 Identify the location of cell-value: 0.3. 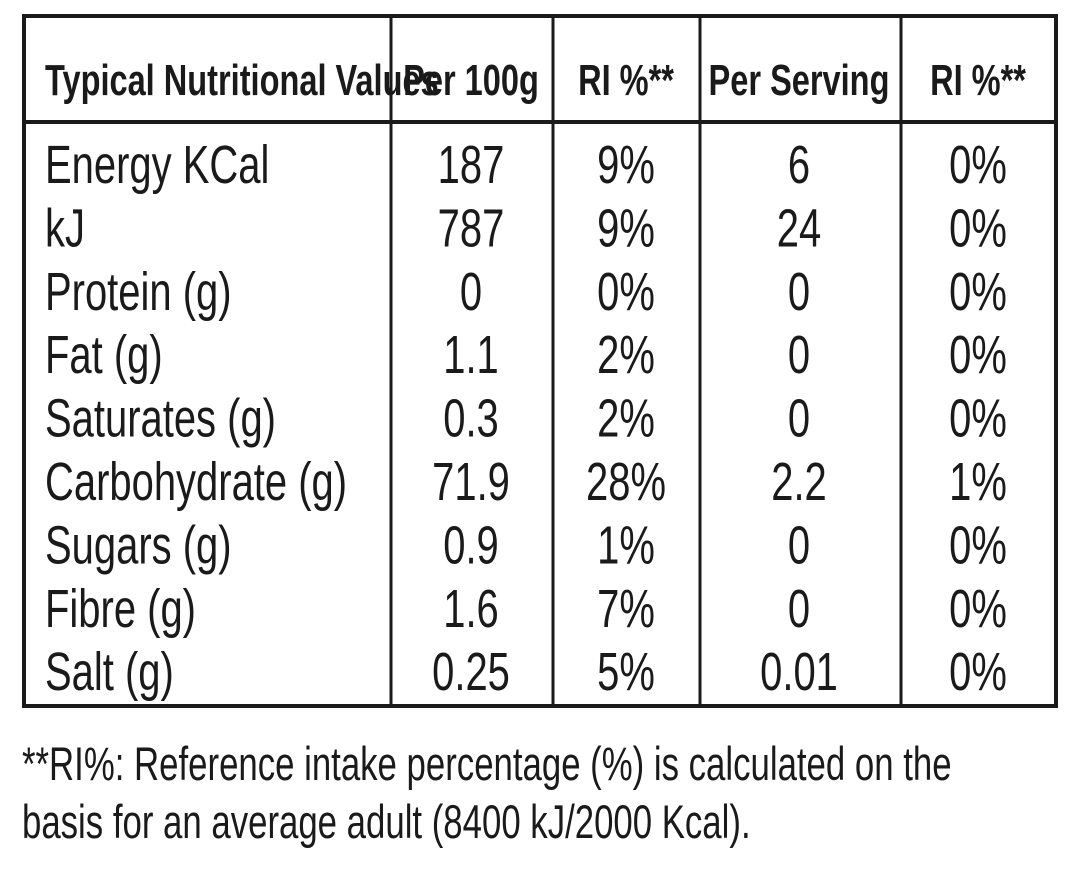
(471, 419).